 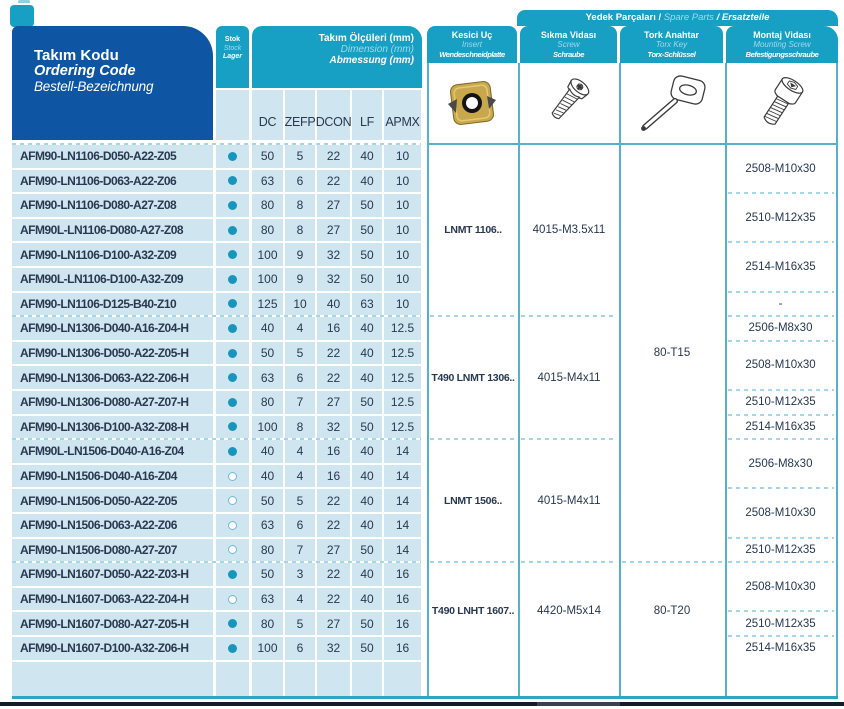 I want to click on ordering-code-cell: AFM90-LN1607-D050-A22-Z03-H, so click(x=104, y=574).